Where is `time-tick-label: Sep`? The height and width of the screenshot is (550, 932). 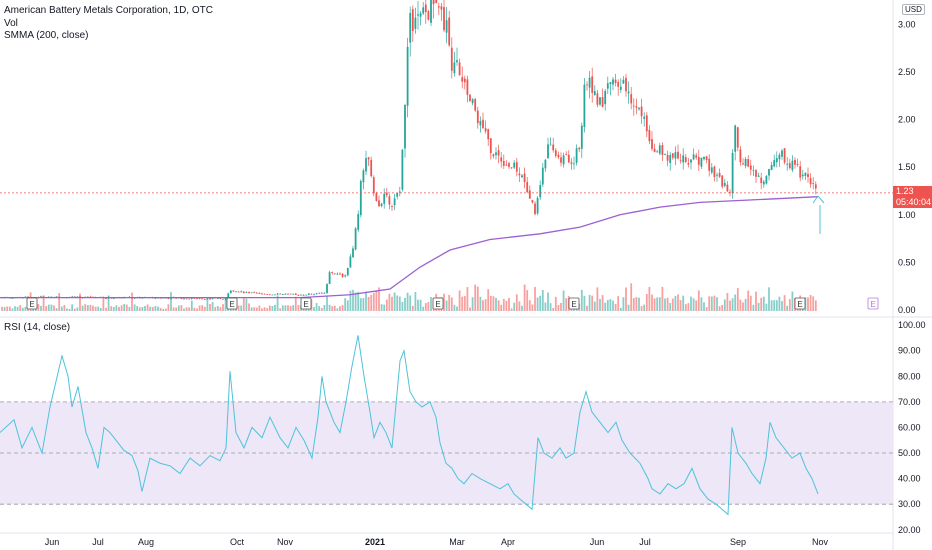
time-tick-label: Sep is located at coordinates (738, 542).